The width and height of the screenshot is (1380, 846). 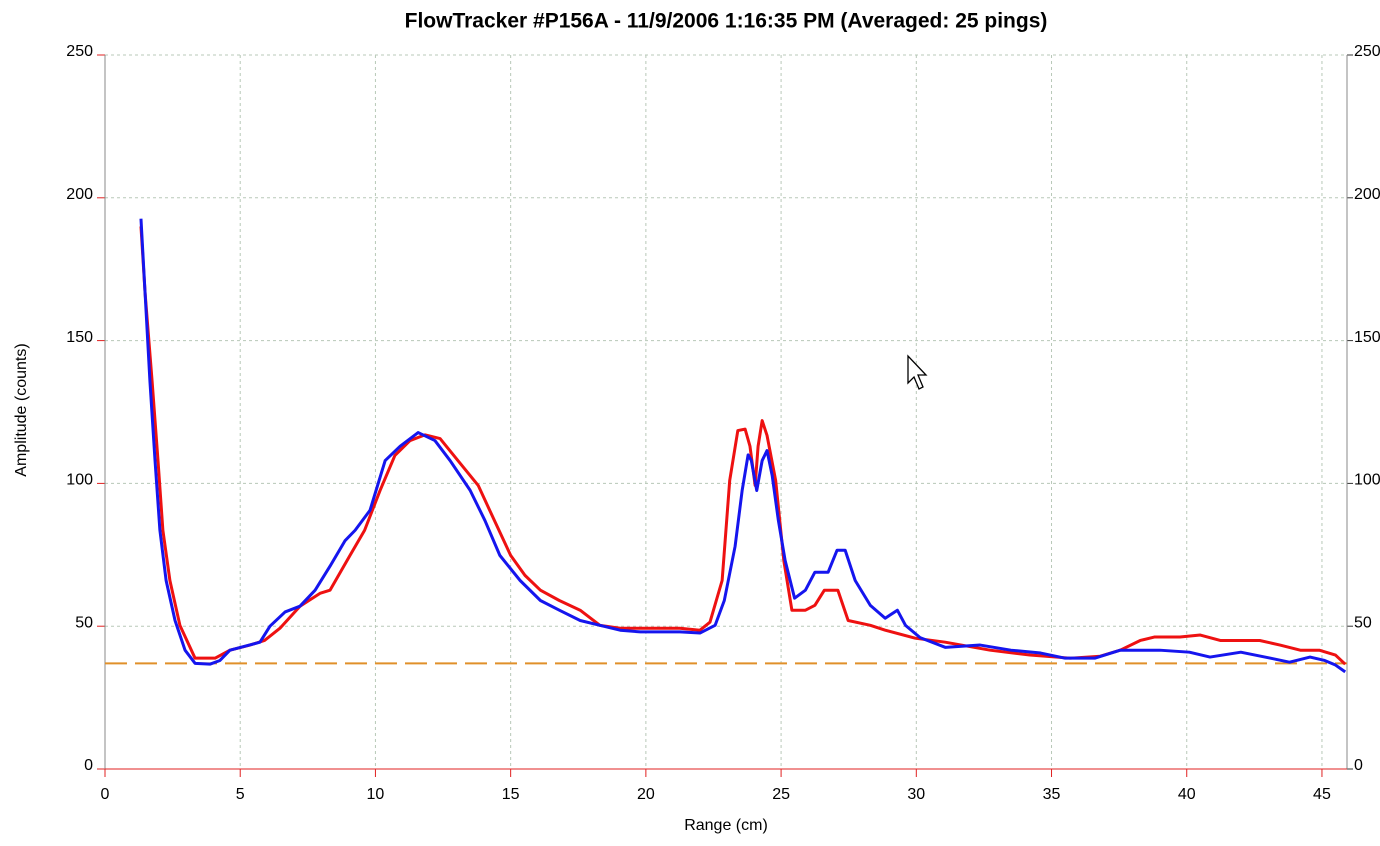 I want to click on y-tick-label: 200, so click(x=79, y=194).